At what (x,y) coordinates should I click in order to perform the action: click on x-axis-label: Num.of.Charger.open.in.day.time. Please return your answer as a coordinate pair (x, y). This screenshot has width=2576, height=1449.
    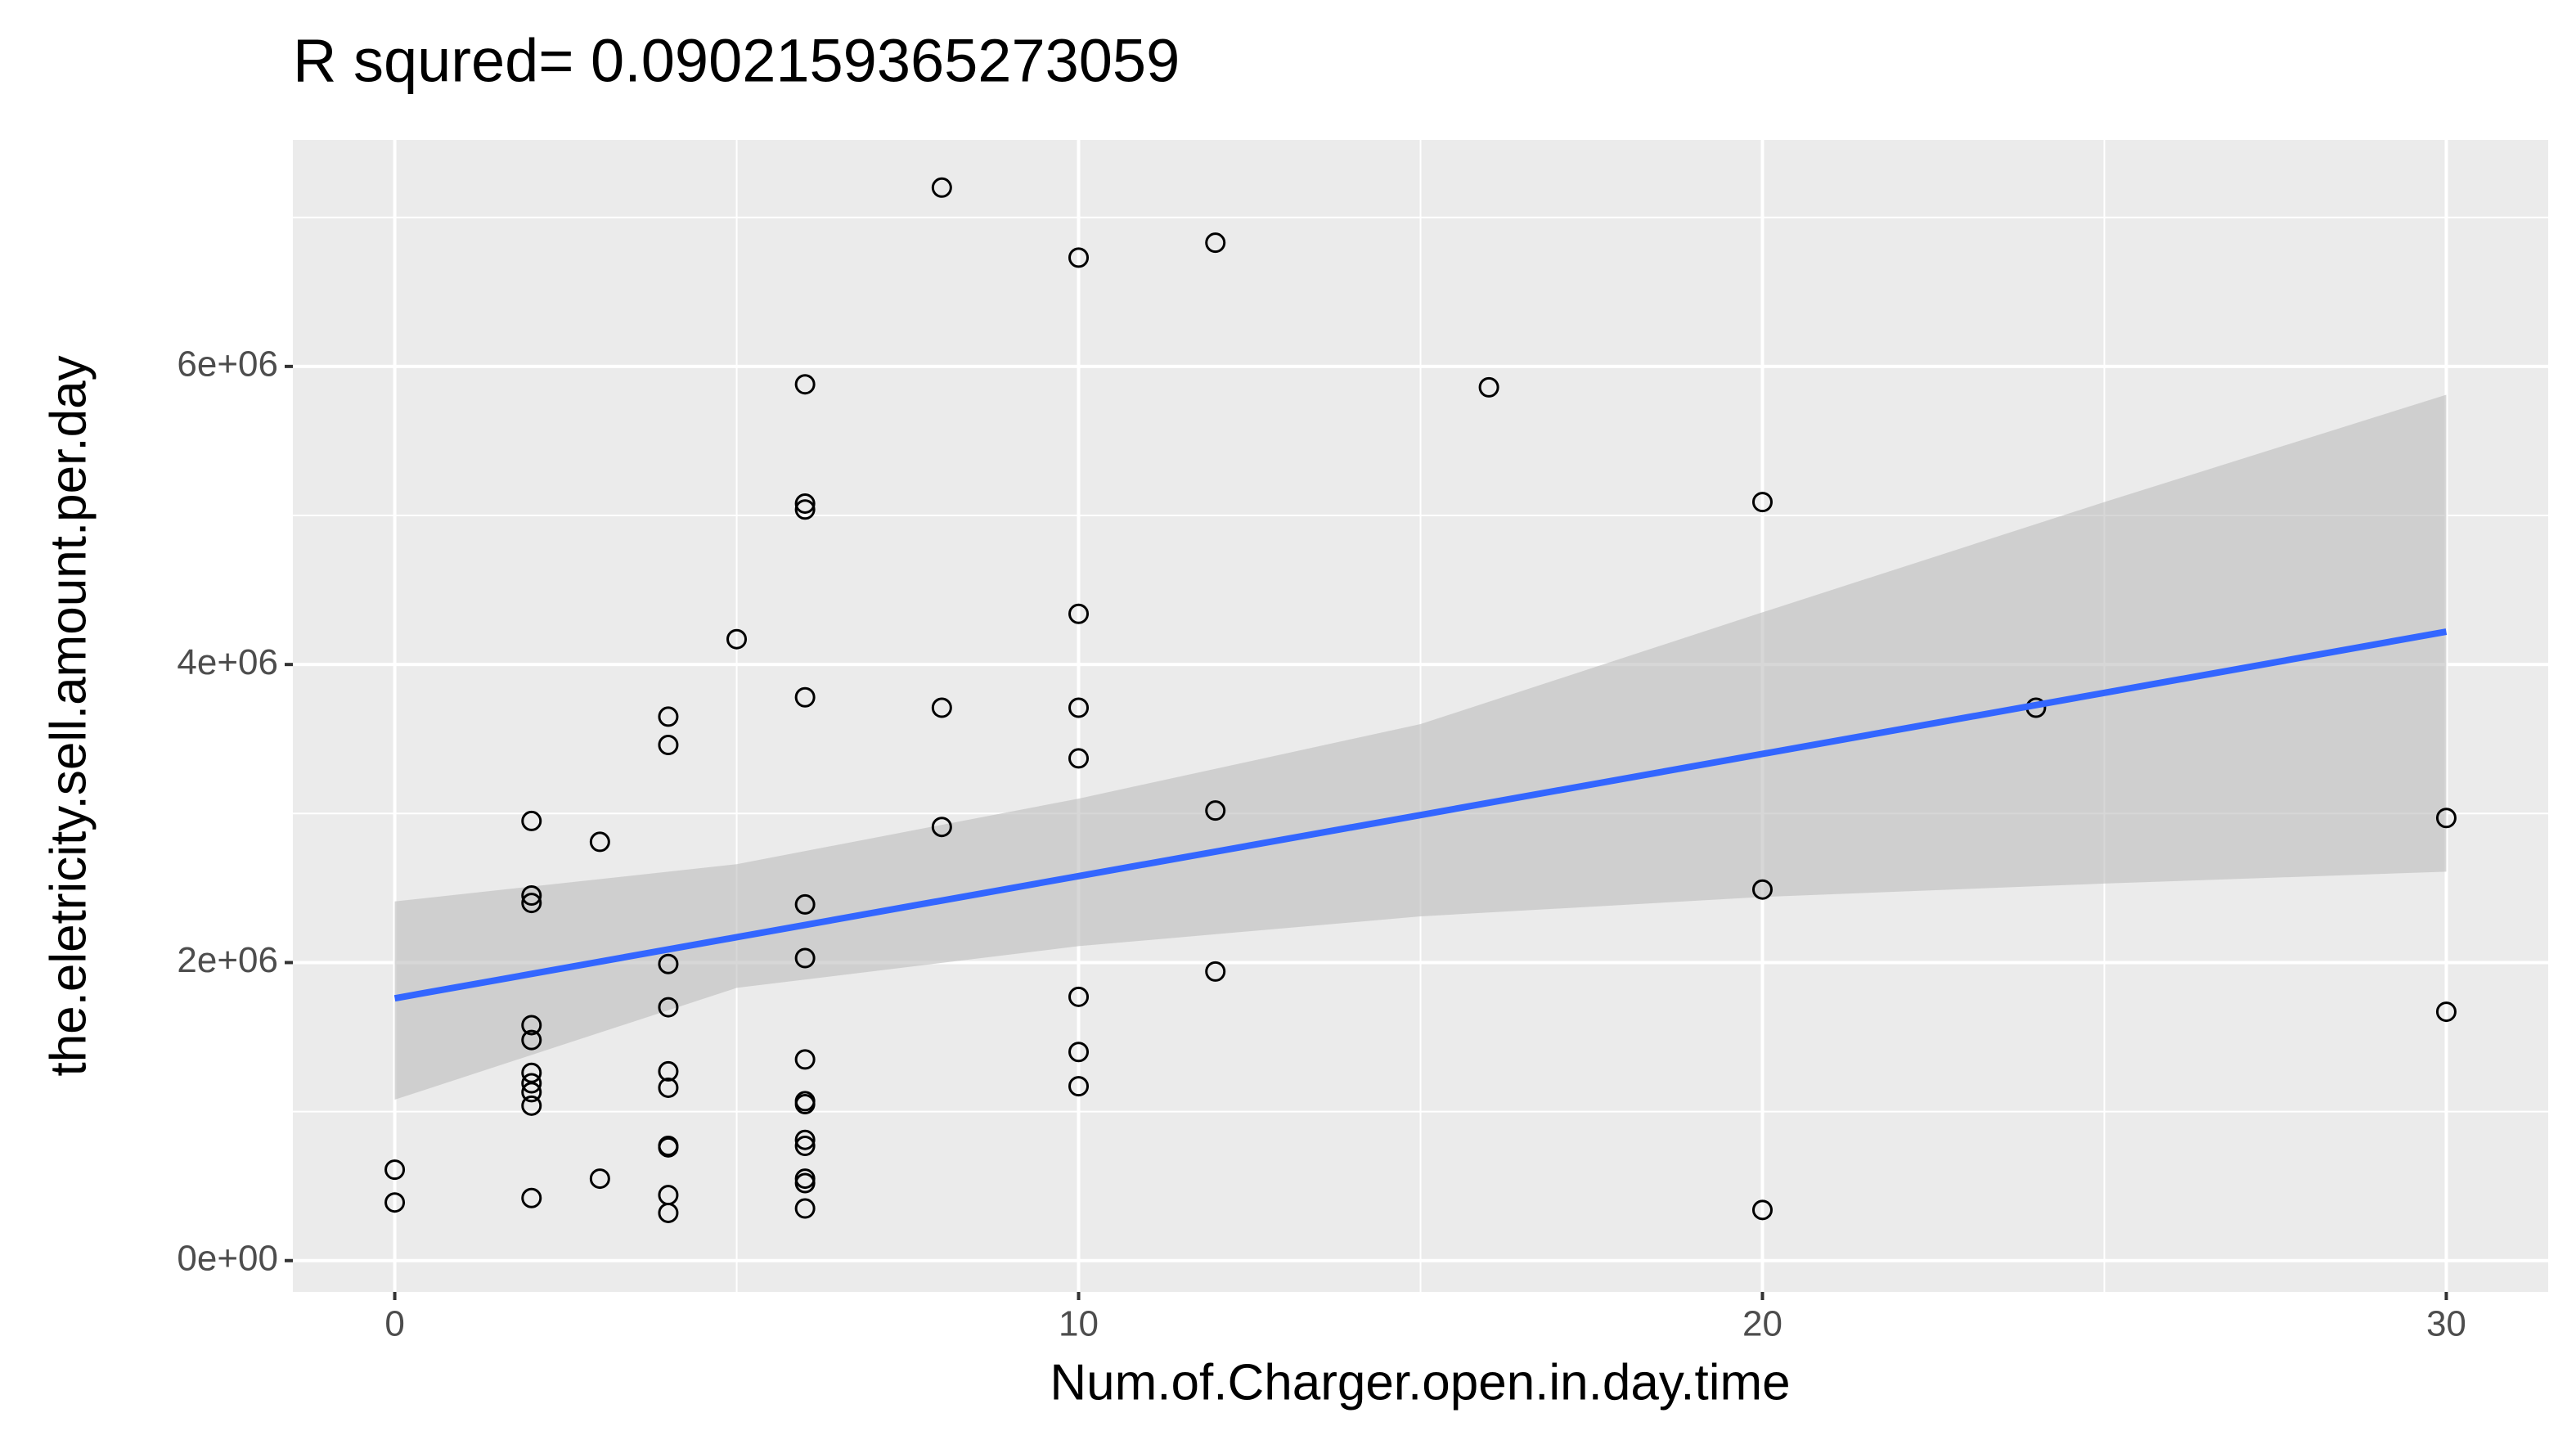
    Looking at the image, I should click on (1420, 1383).